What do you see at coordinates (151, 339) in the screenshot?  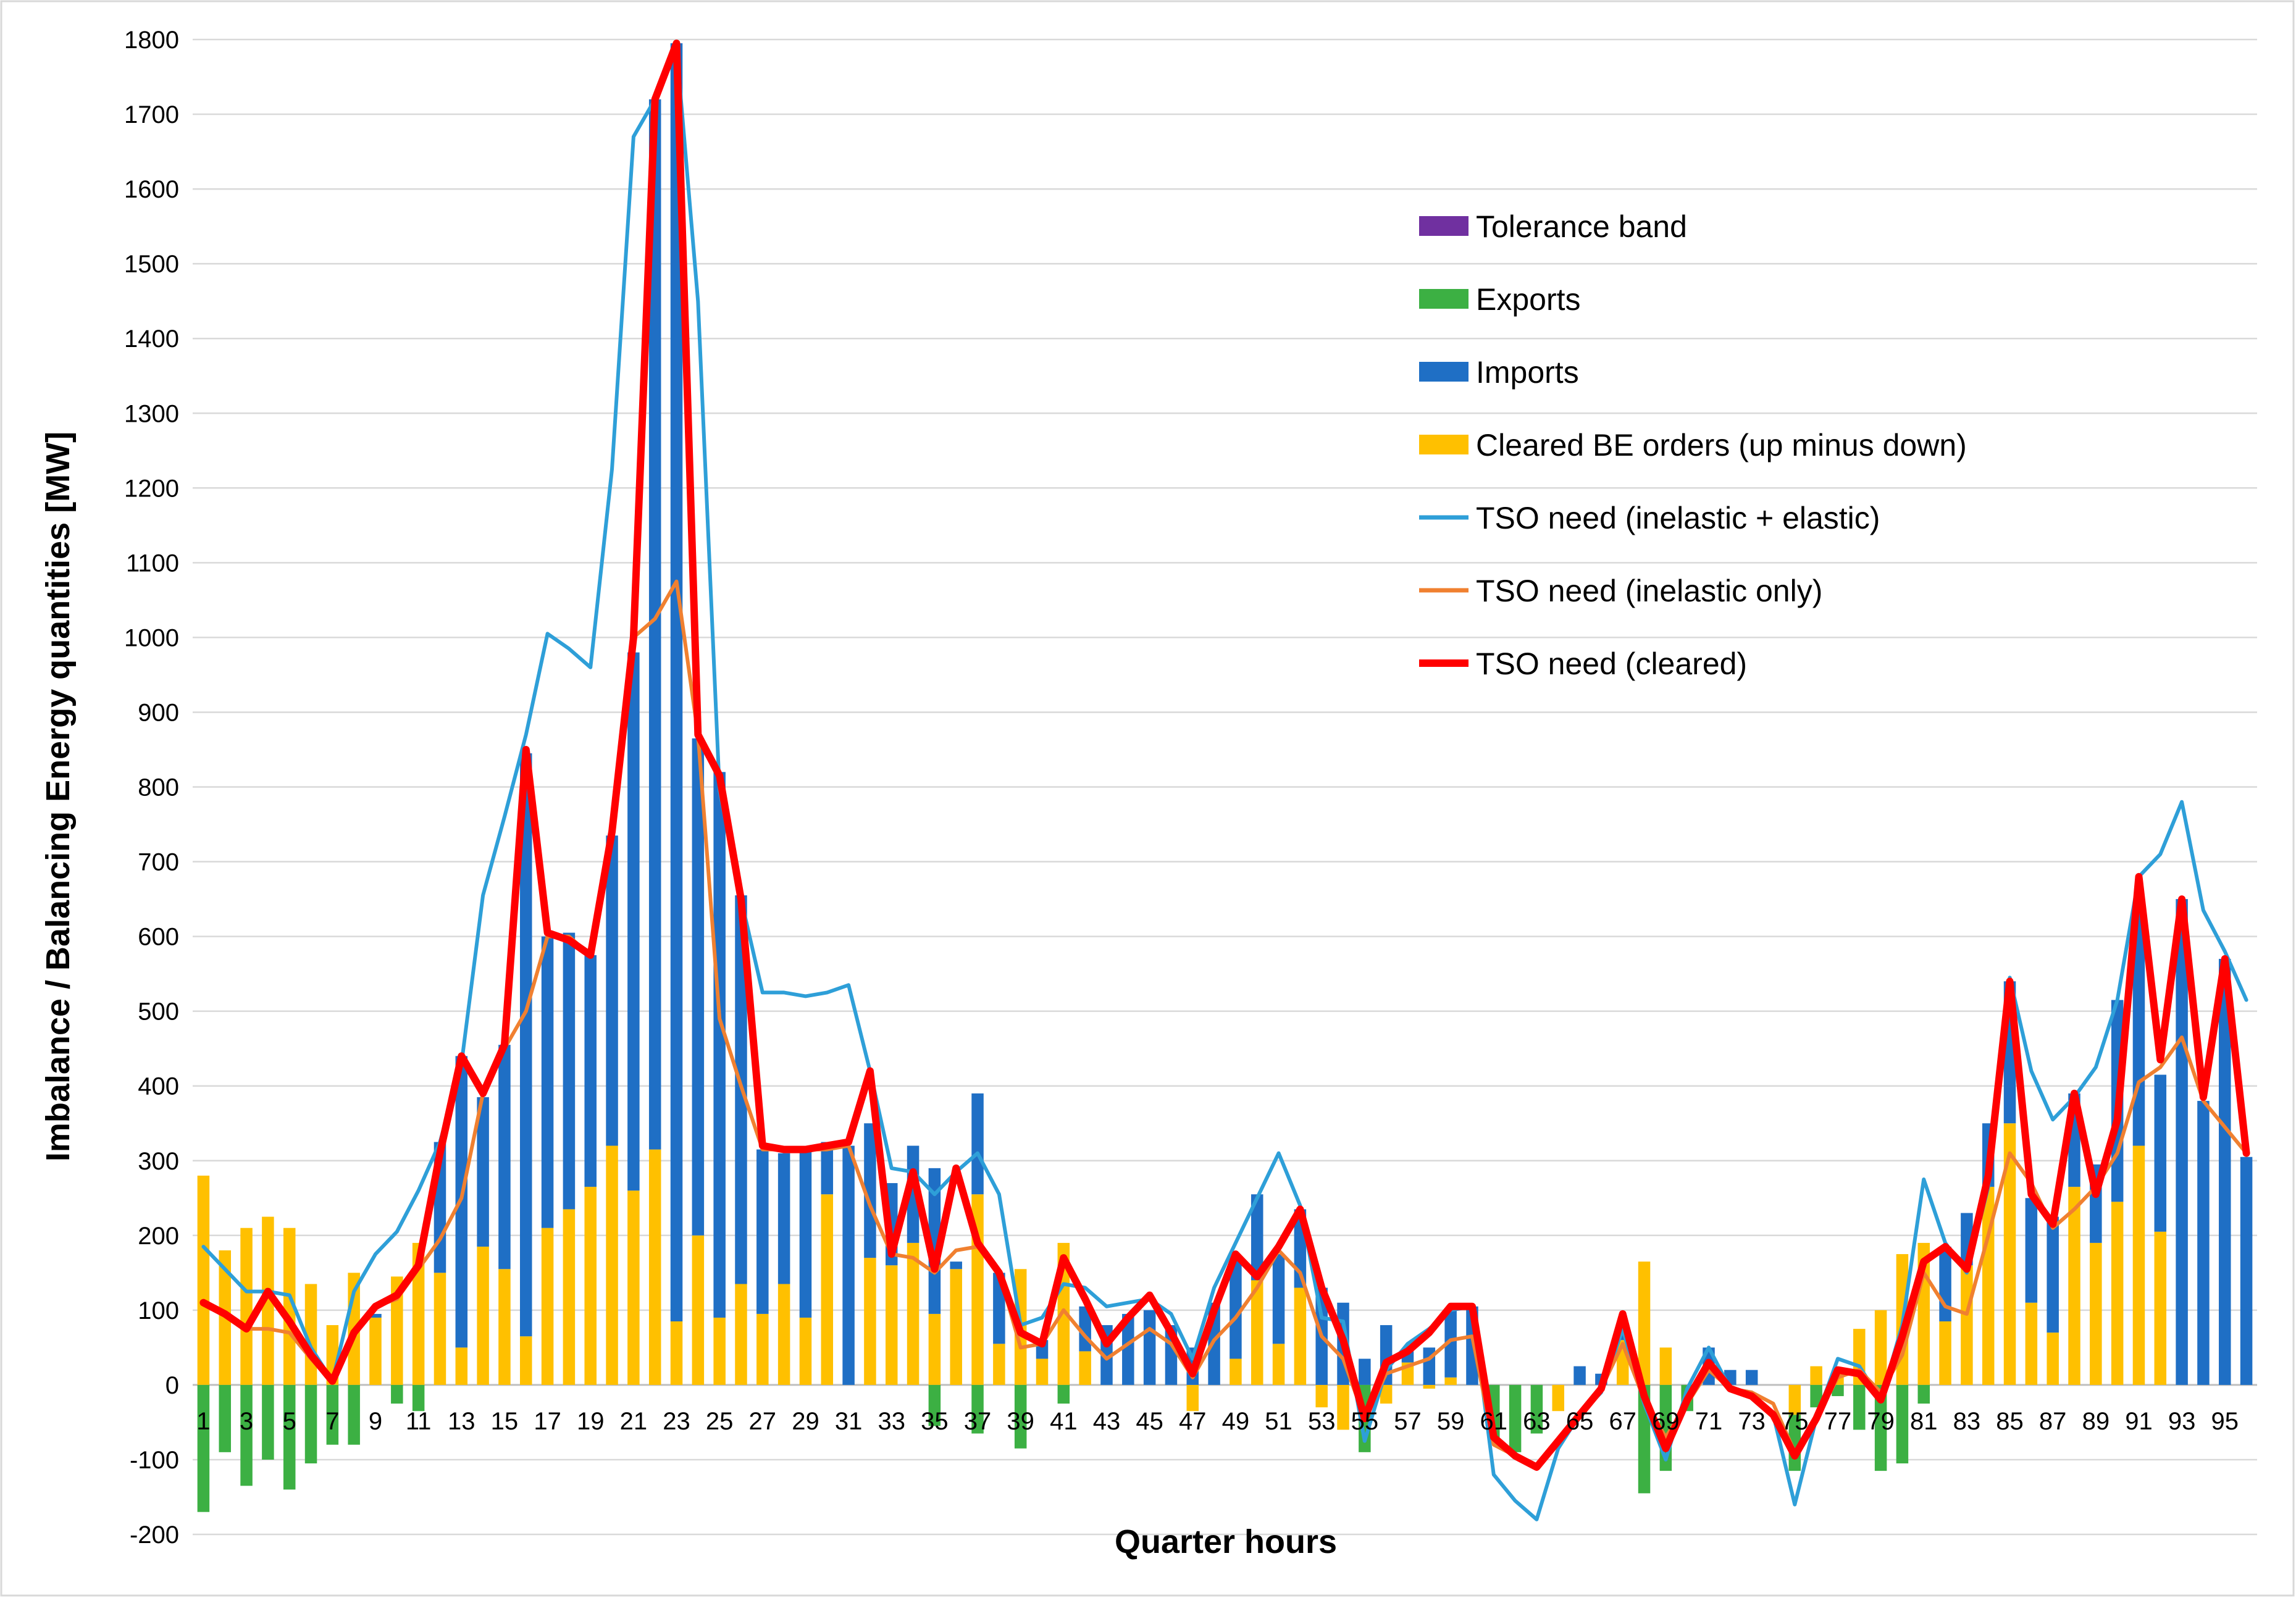 I see `y-tick-label: 1400` at bounding box center [151, 339].